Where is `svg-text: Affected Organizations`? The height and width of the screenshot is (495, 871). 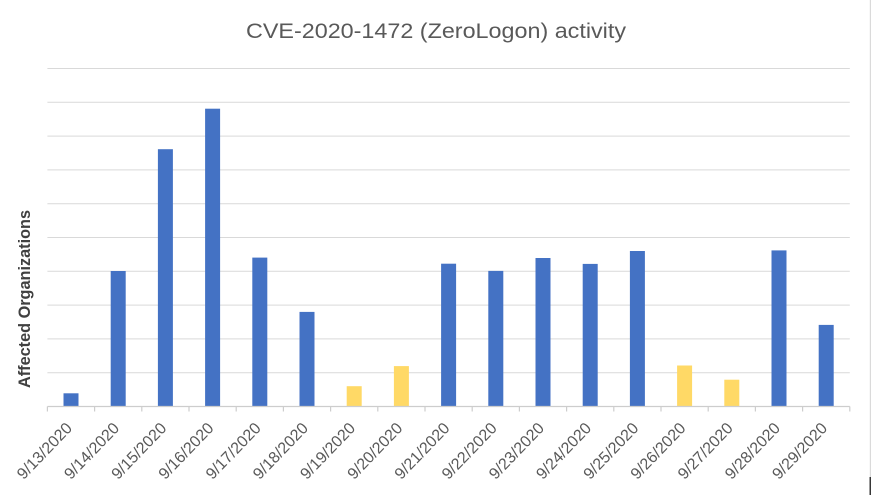 svg-text: Affected Organizations is located at coordinates (25, 299).